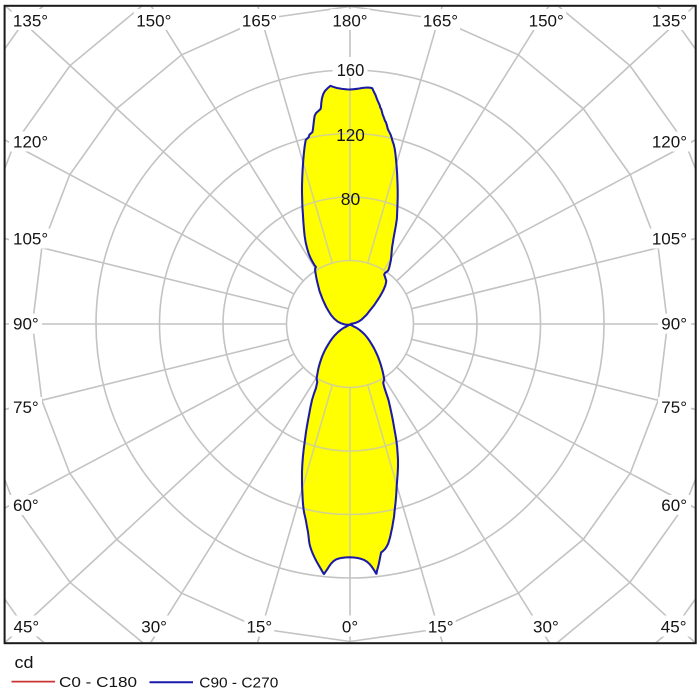  Describe the element at coordinates (350, 626) in the screenshot. I see `svg-text: 0°` at that location.